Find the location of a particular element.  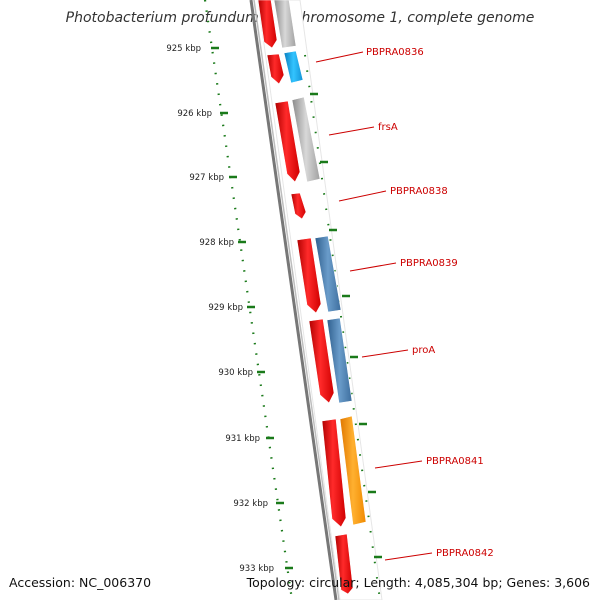

outer-tick-marks is located at coordinates (346, 325).